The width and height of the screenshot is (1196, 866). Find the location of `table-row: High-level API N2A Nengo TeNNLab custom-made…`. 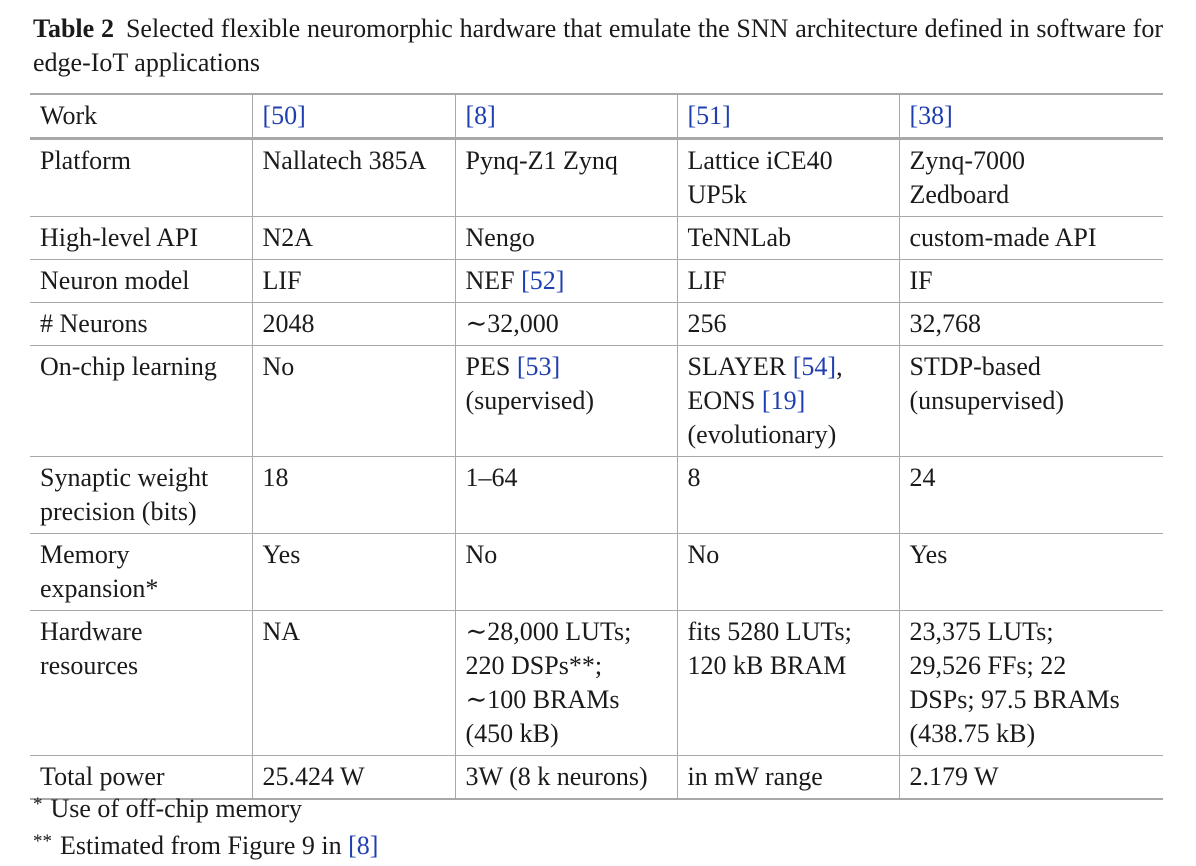

table-row: High-level API N2A Nengo TeNNLab custom-made… is located at coordinates (596, 238).